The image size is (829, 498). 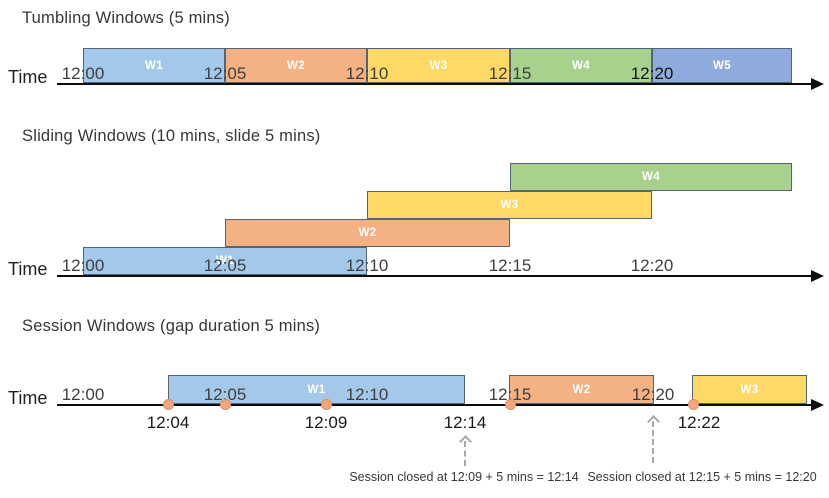 What do you see at coordinates (699, 422) in the screenshot?
I see `event-time-label: 12:22` at bounding box center [699, 422].